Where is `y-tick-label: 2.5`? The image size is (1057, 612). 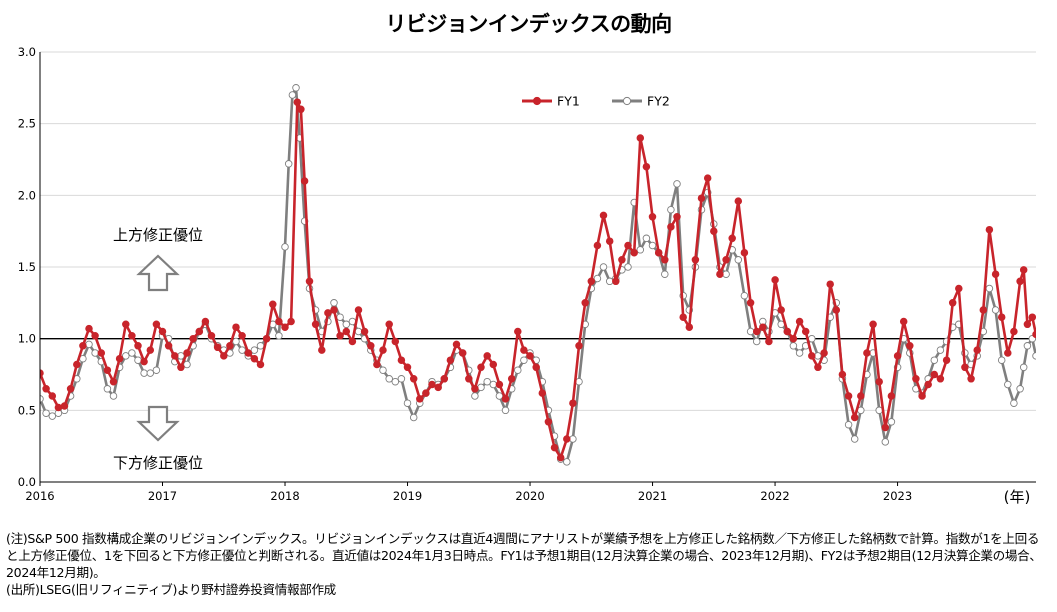 y-tick-label: 2.5 is located at coordinates (27, 124).